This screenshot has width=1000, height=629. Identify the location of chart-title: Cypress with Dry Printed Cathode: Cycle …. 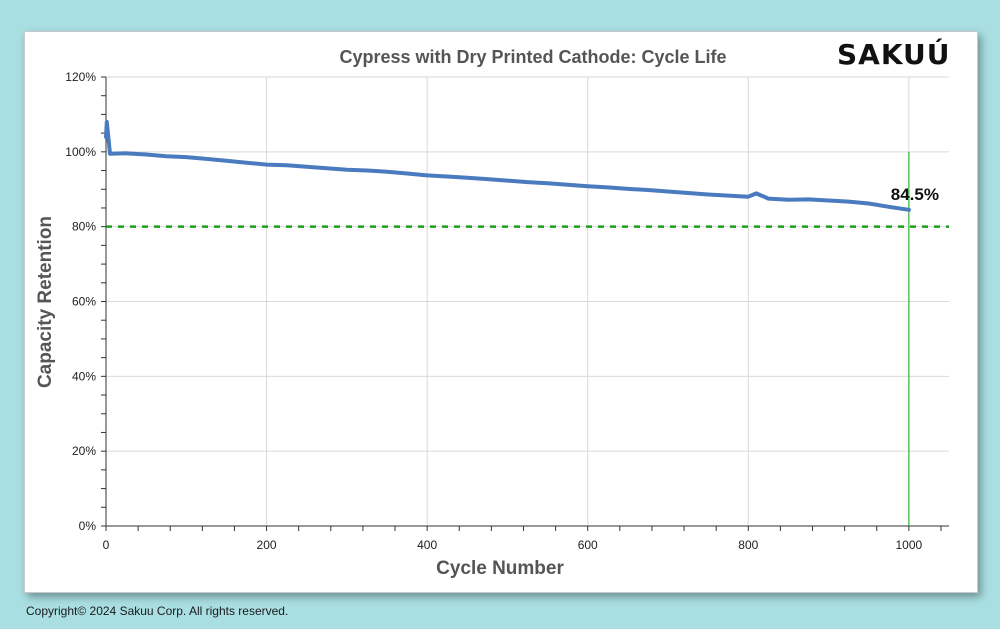
(532, 57).